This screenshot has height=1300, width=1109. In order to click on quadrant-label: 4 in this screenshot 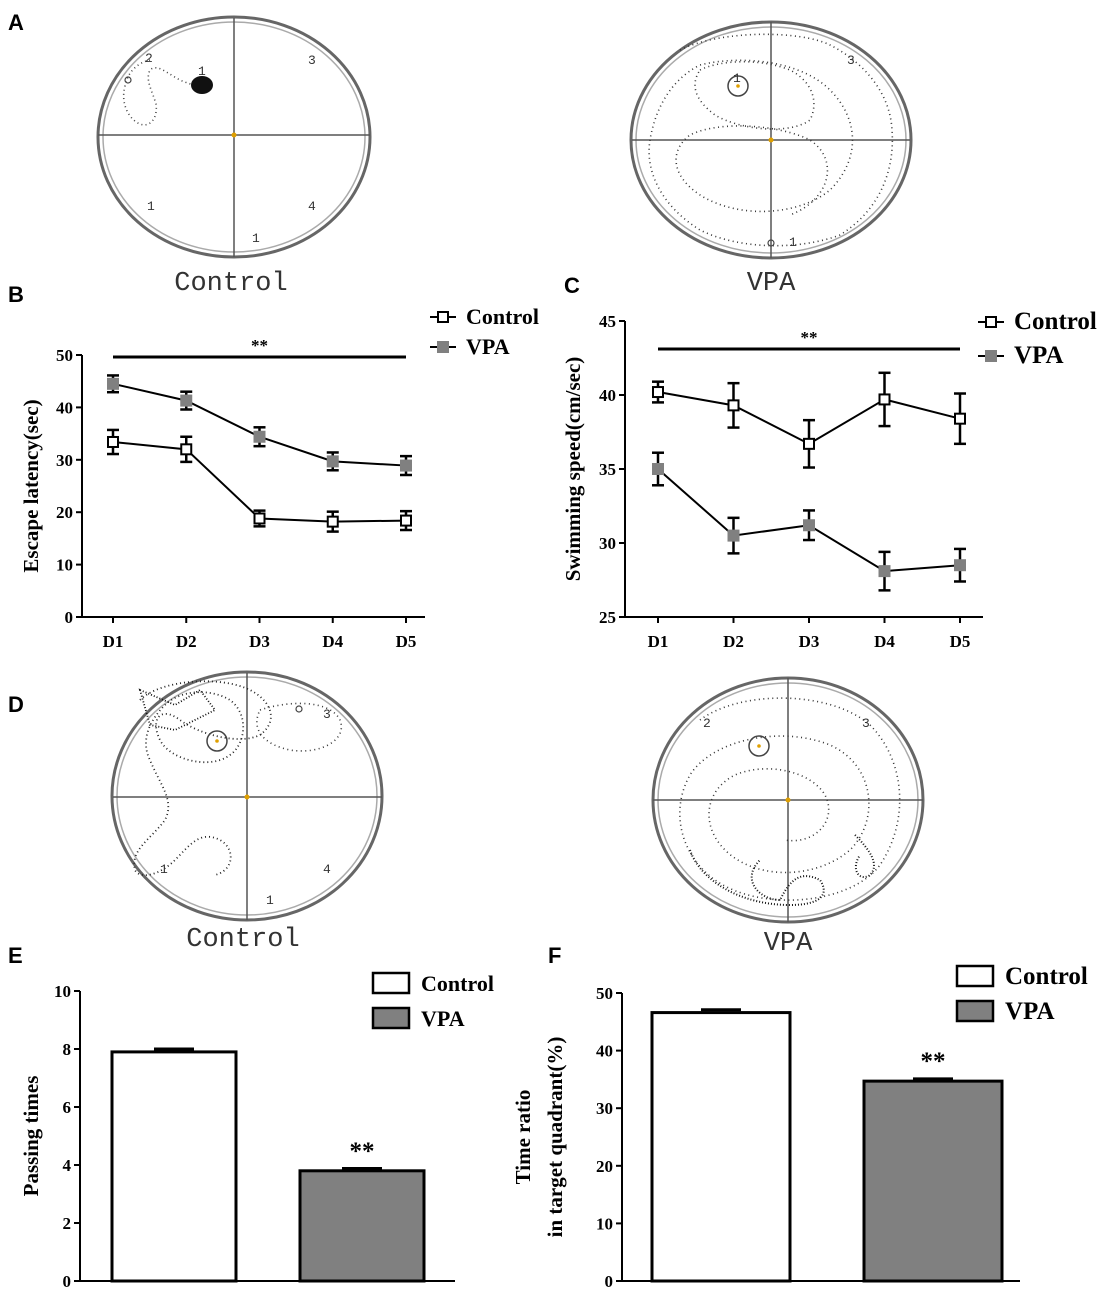, I will do `click(312, 206)`.